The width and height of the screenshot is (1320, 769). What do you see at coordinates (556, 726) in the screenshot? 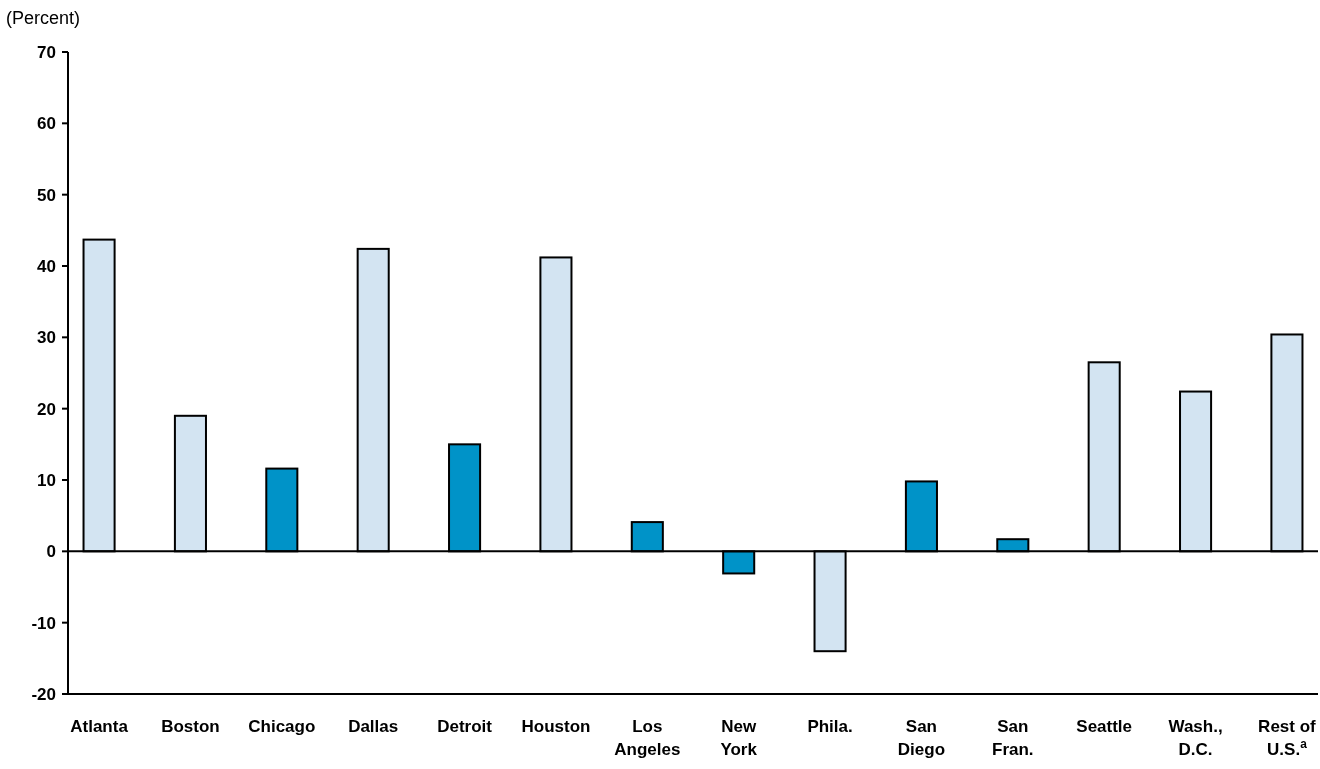
I see `x-tick-label: Houston` at bounding box center [556, 726].